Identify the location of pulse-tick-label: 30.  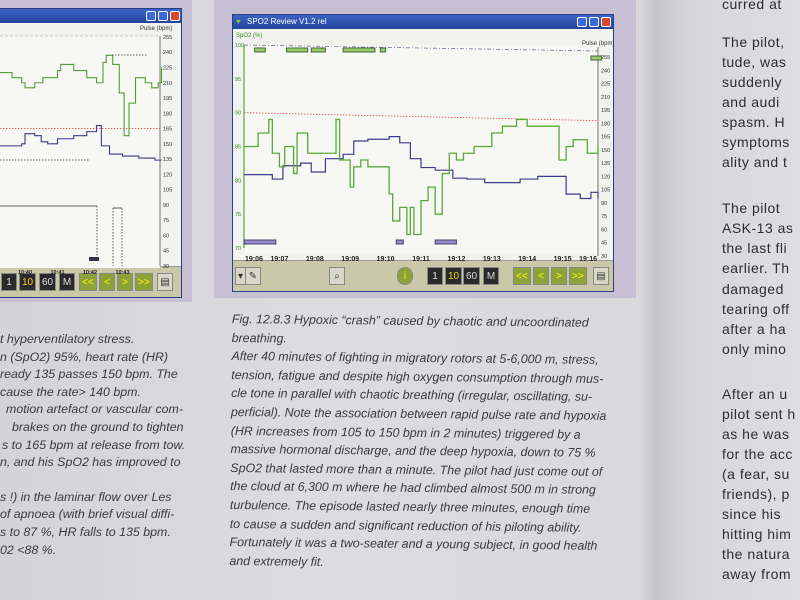
(604, 257).